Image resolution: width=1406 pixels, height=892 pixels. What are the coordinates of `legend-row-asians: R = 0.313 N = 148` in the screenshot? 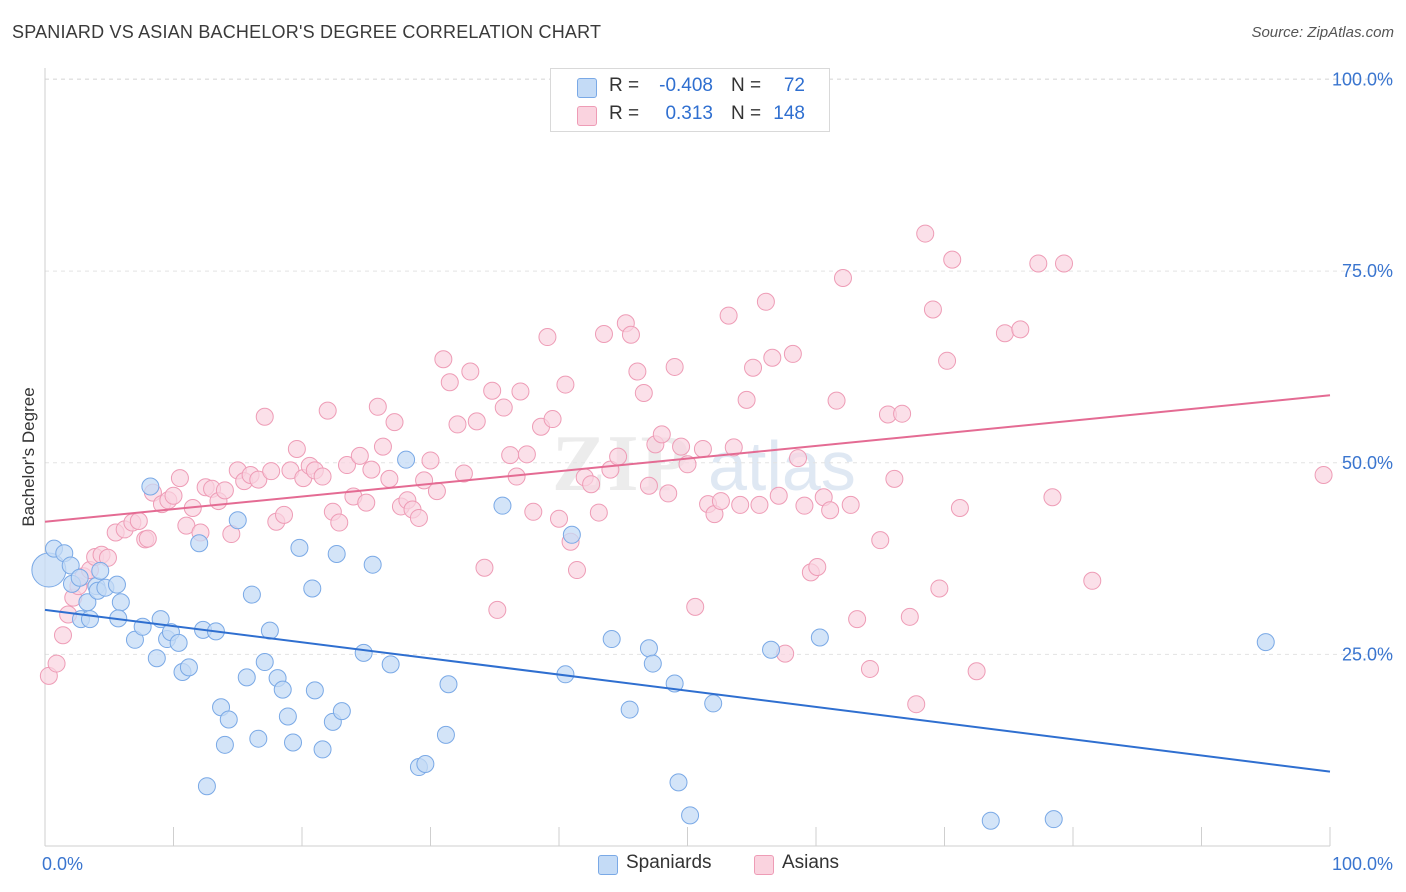 It's located at (690, 115).